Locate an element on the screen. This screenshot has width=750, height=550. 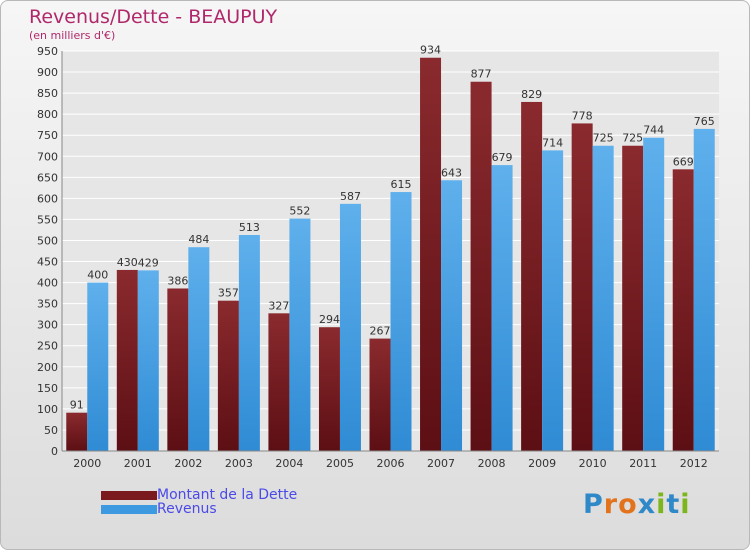
y-tick-label: 300 is located at coordinates (47, 325).